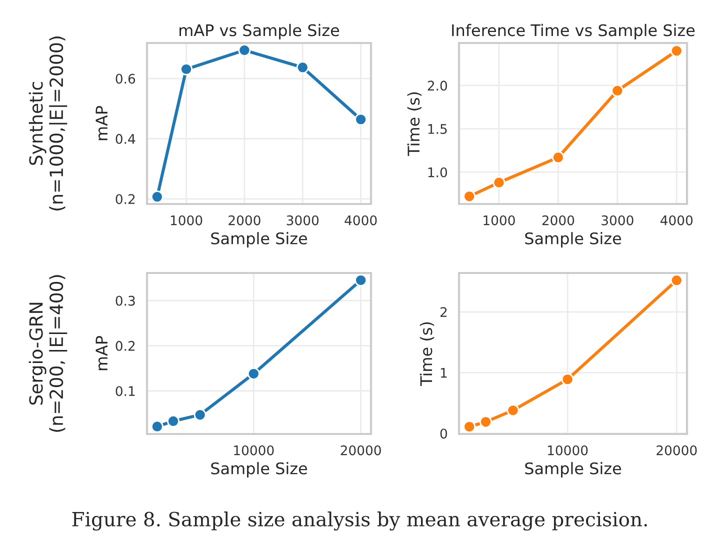 This screenshot has width=720, height=553. I want to click on text: Synthetic (n=1000,|E|=2000), so click(48, 123).